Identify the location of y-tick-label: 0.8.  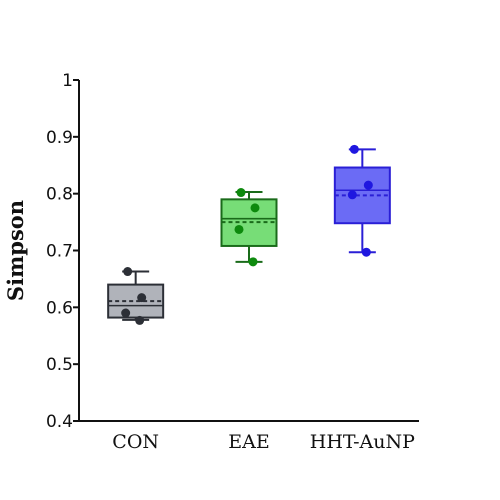
(59, 195).